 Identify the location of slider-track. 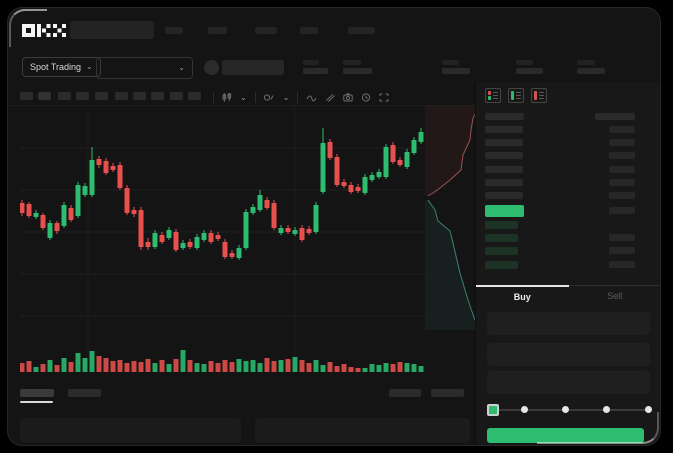
(570, 410).